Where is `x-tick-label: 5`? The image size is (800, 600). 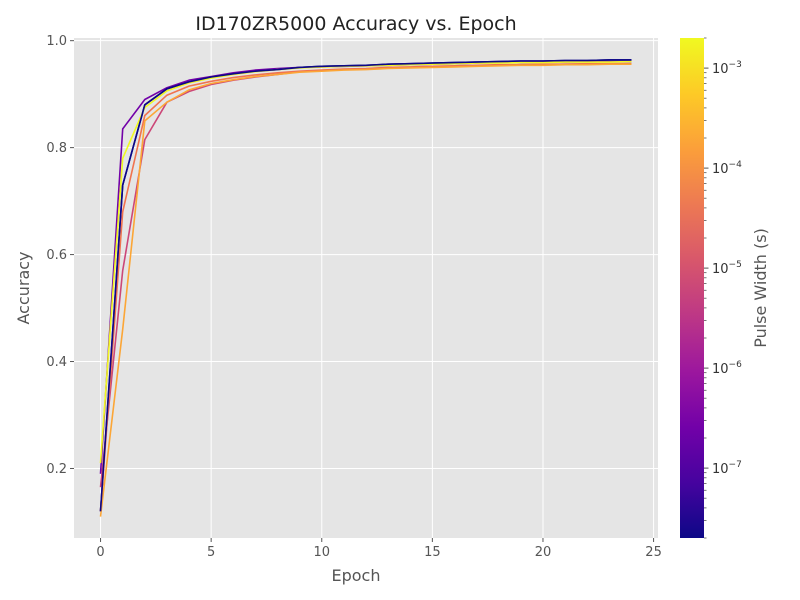
x-tick-label: 5 is located at coordinates (211, 552).